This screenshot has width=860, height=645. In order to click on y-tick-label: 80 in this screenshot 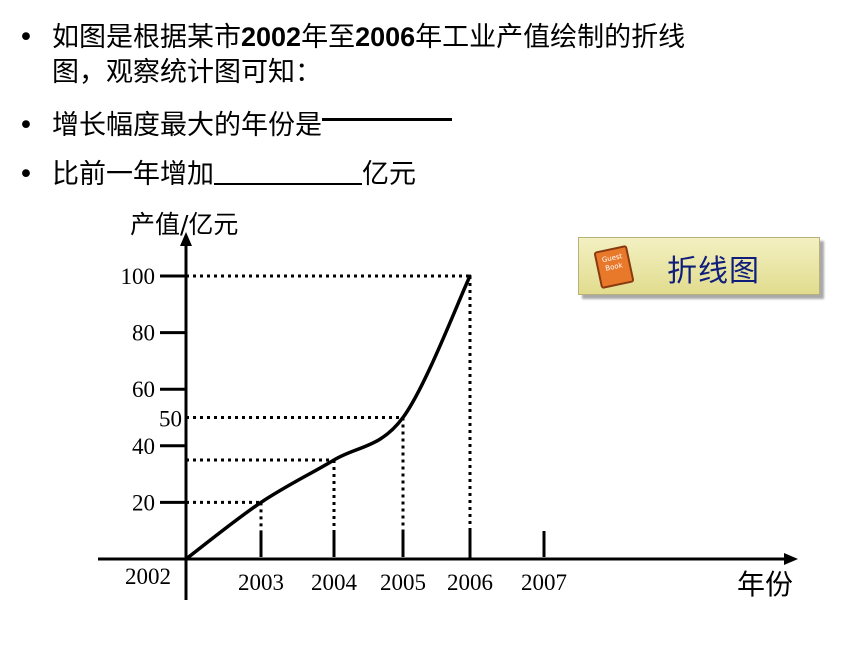, I will do `click(143, 333)`.